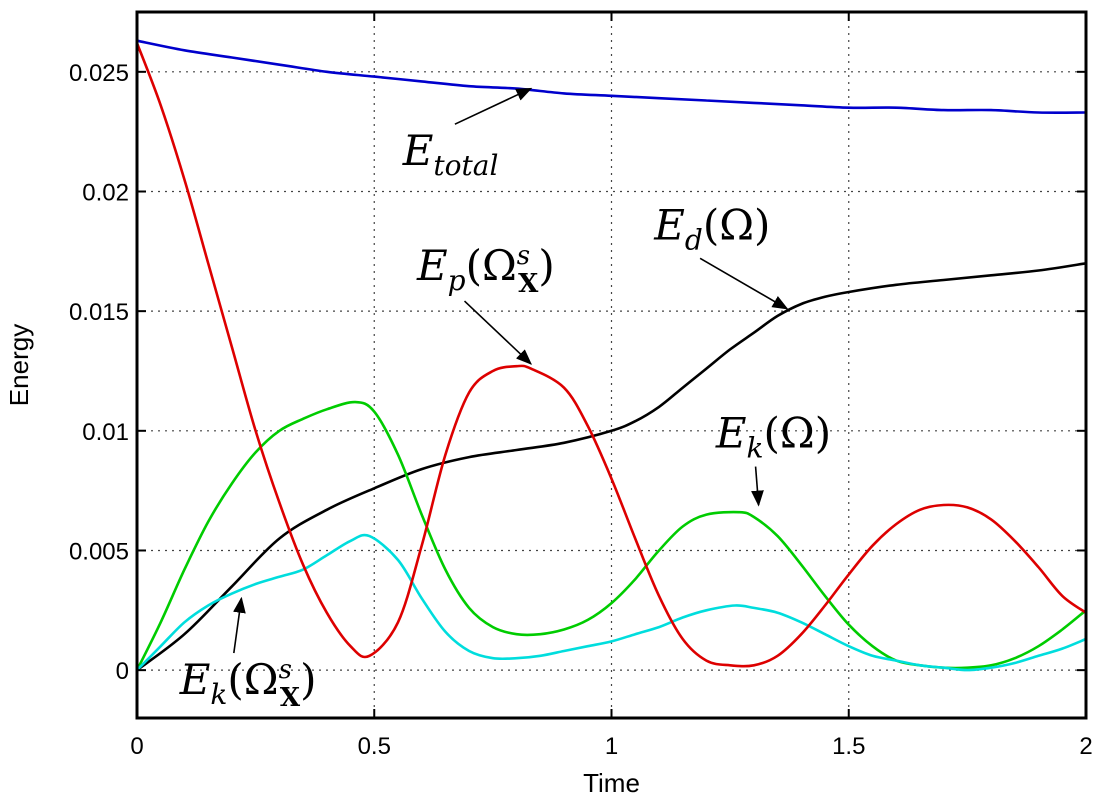 The height and width of the screenshot is (797, 1099). Describe the element at coordinates (99, 312) in the screenshot. I see `y-tick-label: 0.015` at that location.